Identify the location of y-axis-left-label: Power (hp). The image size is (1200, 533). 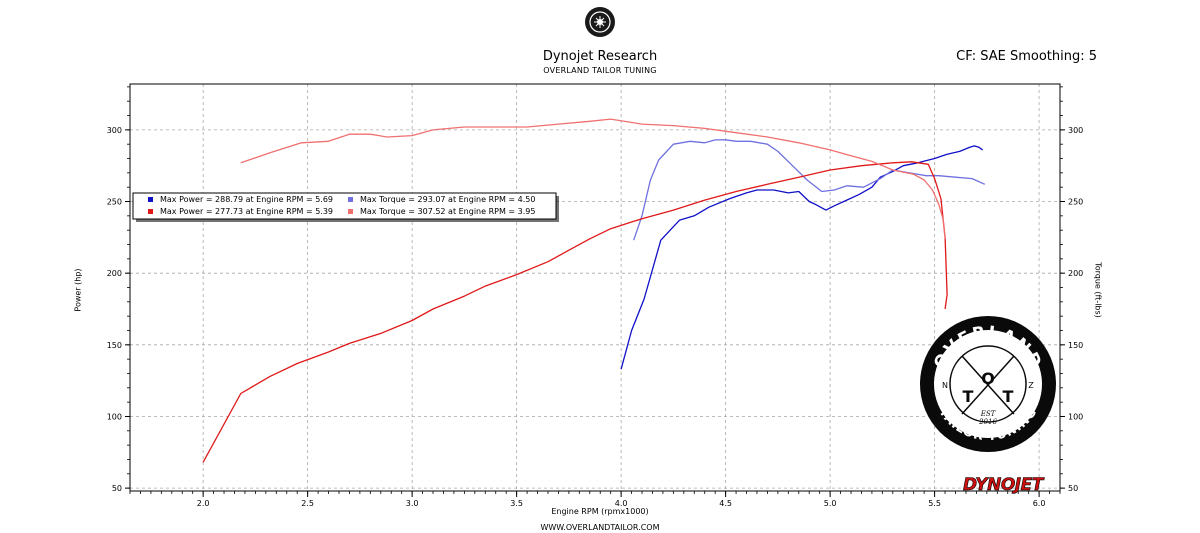
(78, 290).